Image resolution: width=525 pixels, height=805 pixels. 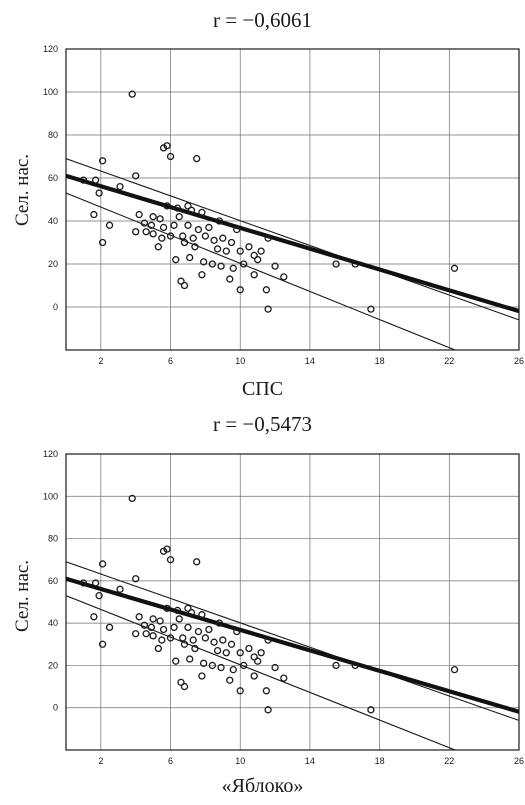 I want to click on x-tick-label: 22, so click(x=449, y=361).